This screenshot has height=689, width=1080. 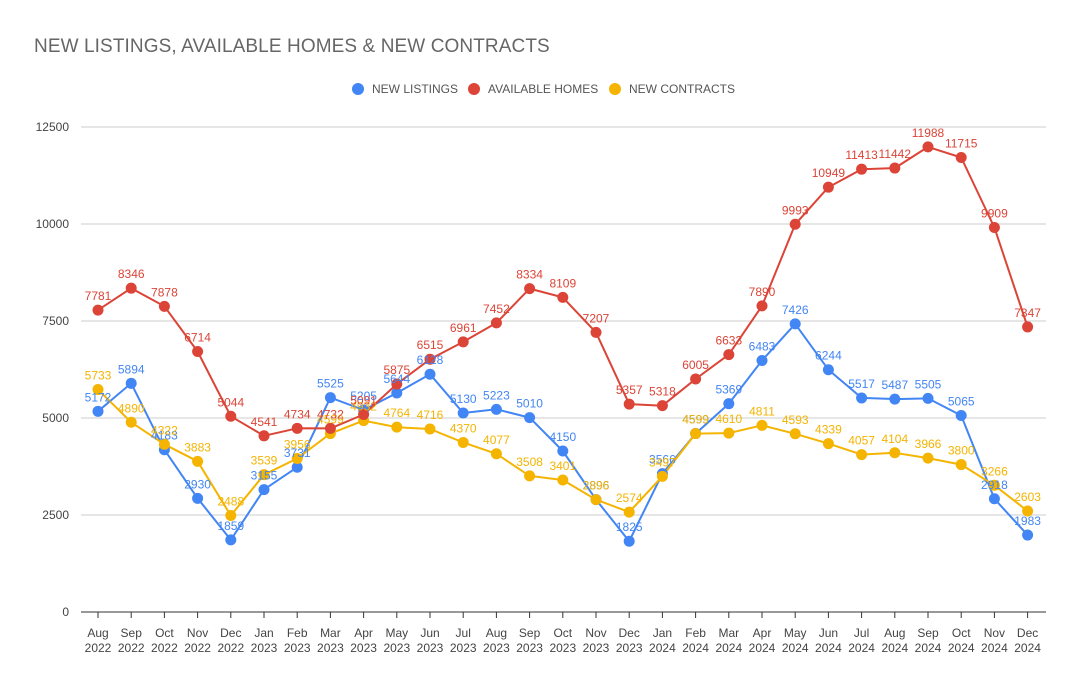 What do you see at coordinates (429, 633) in the screenshot?
I see `x-tick-label: Jun` at bounding box center [429, 633].